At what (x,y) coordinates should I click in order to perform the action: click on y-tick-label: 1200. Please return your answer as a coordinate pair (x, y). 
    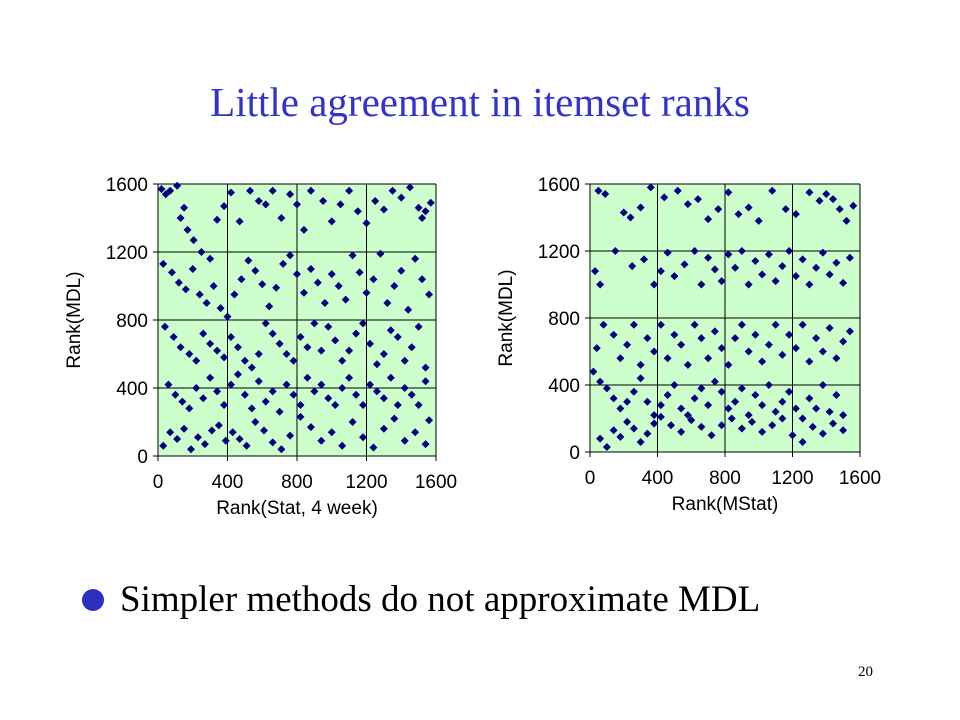
    Looking at the image, I should click on (127, 253).